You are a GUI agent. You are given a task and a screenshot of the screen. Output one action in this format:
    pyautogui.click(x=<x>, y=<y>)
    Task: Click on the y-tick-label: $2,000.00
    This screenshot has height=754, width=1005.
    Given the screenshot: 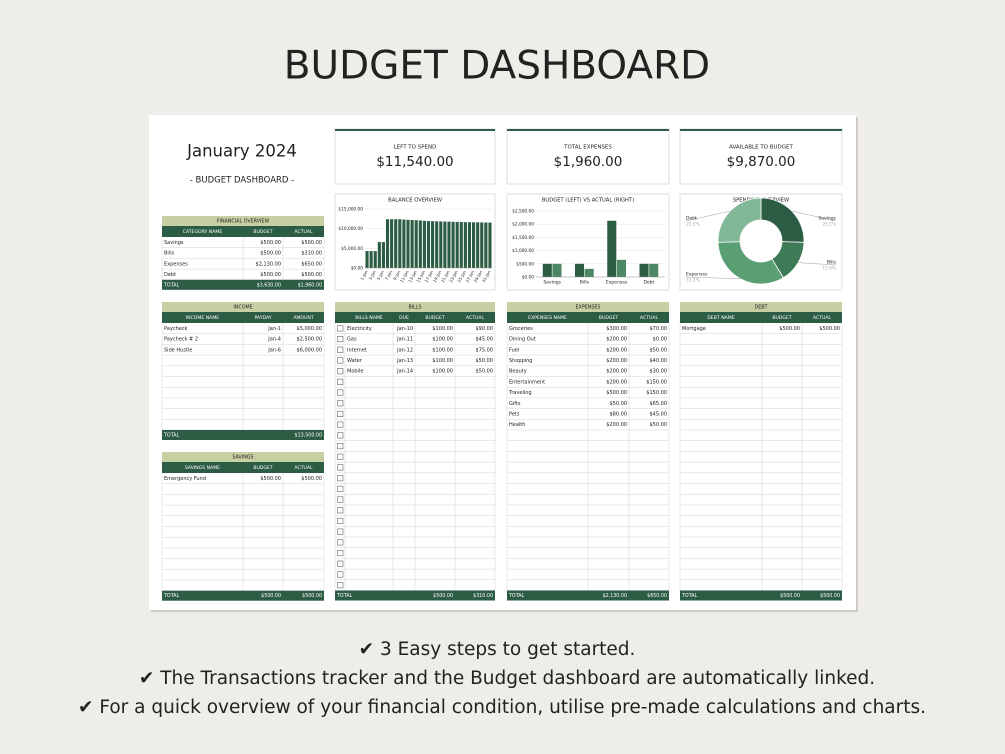 What is the action you would take?
    pyautogui.click(x=523, y=225)
    